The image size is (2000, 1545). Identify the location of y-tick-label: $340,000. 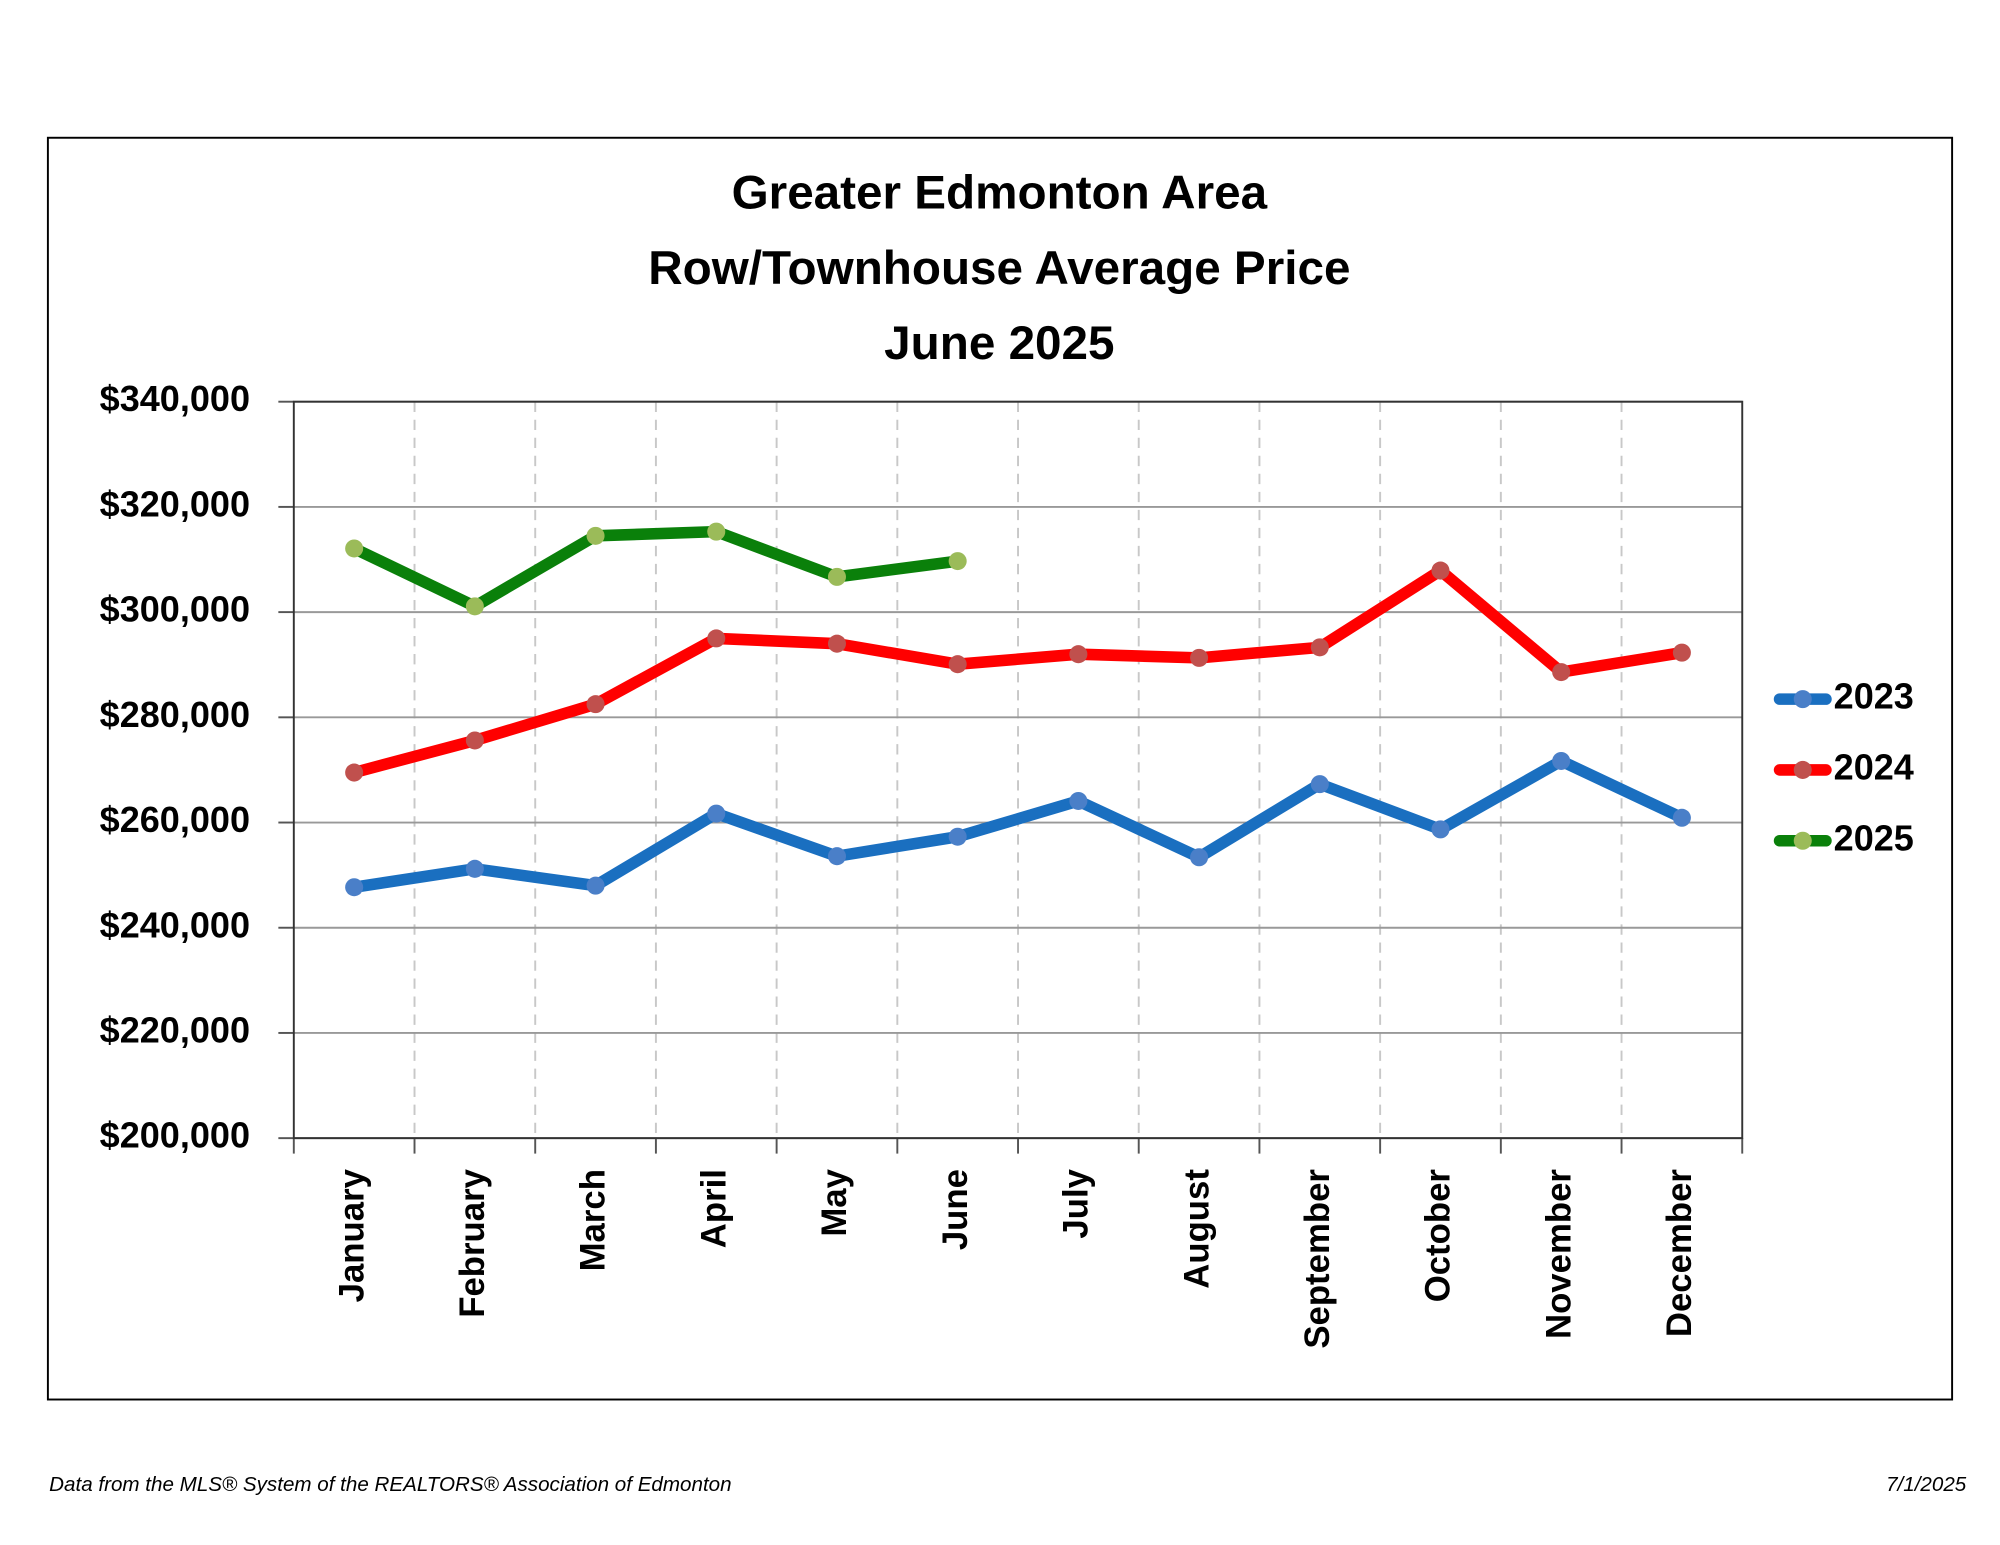
(175, 398).